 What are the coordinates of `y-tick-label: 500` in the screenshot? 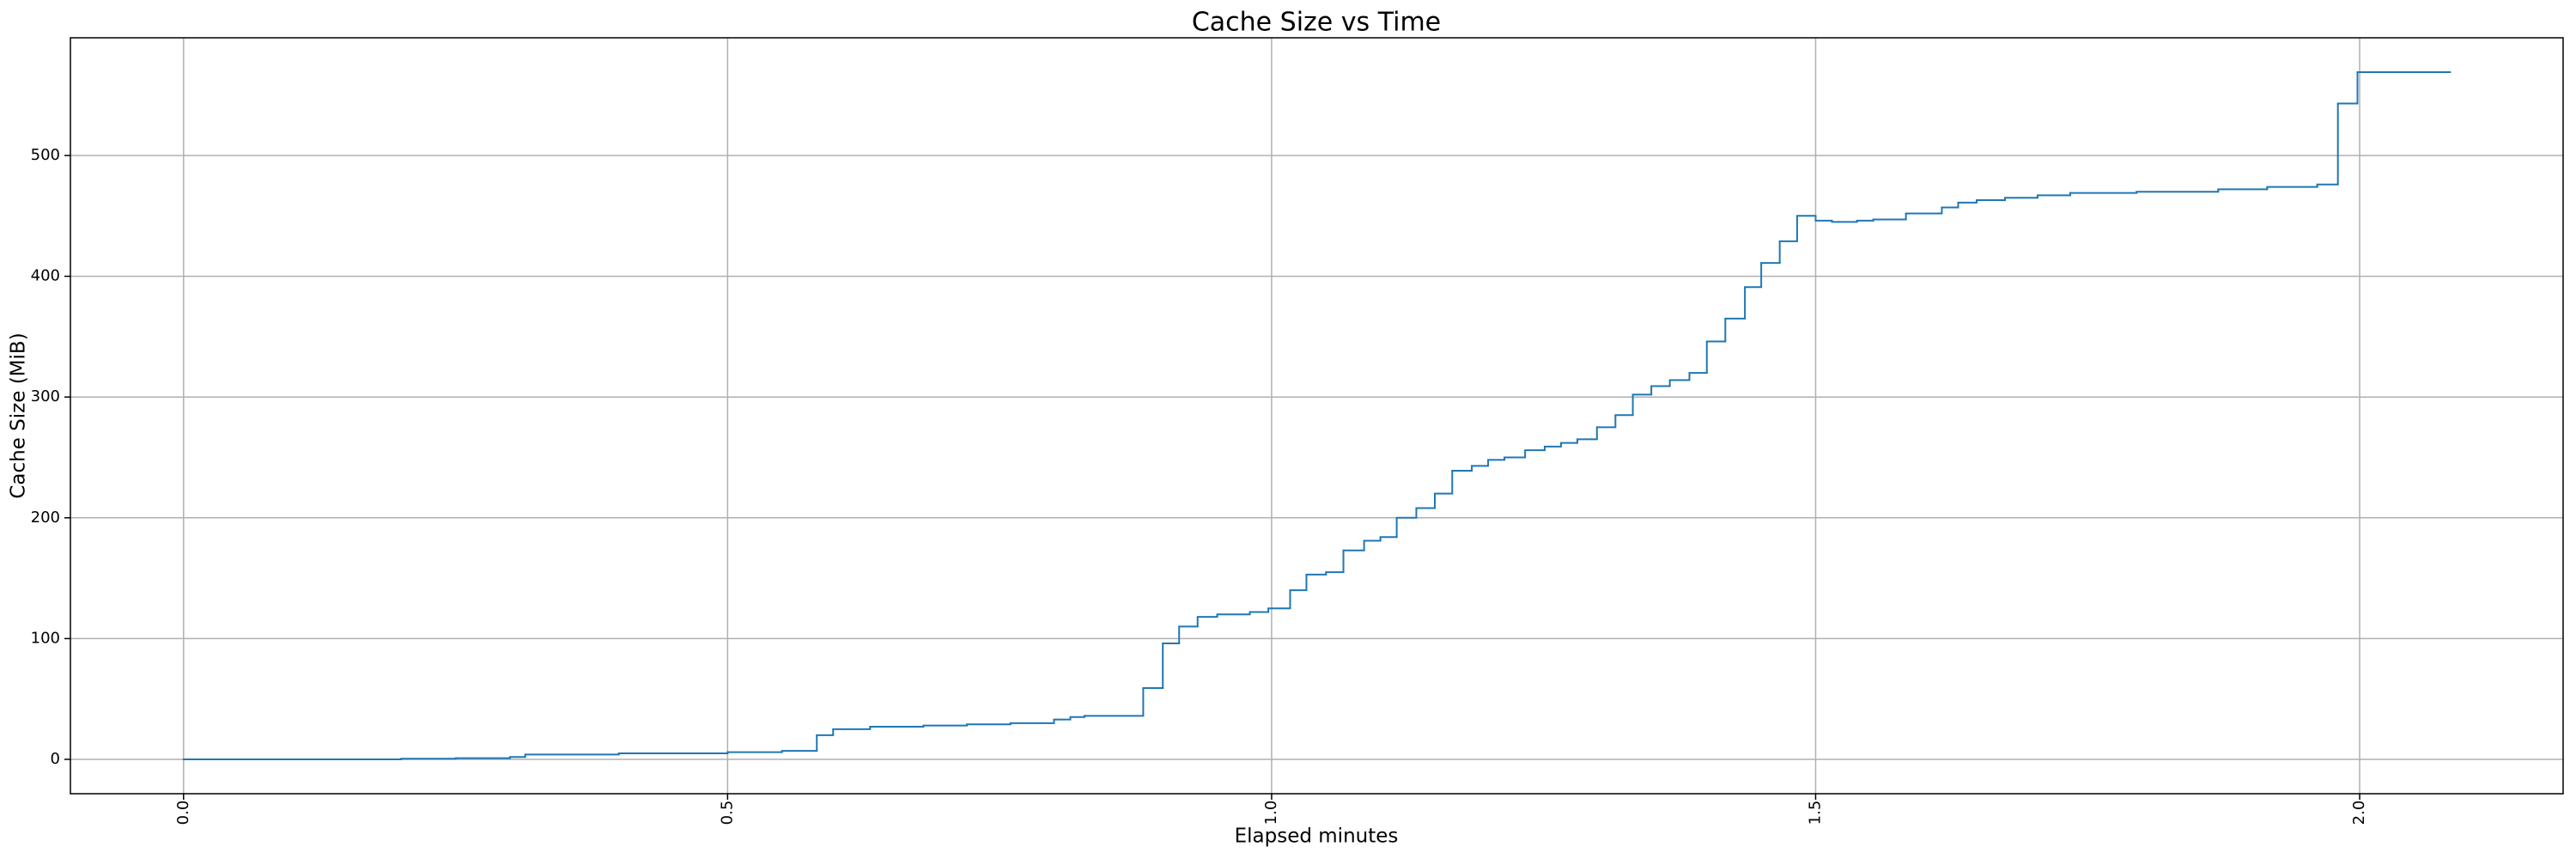 It's located at (45, 155).